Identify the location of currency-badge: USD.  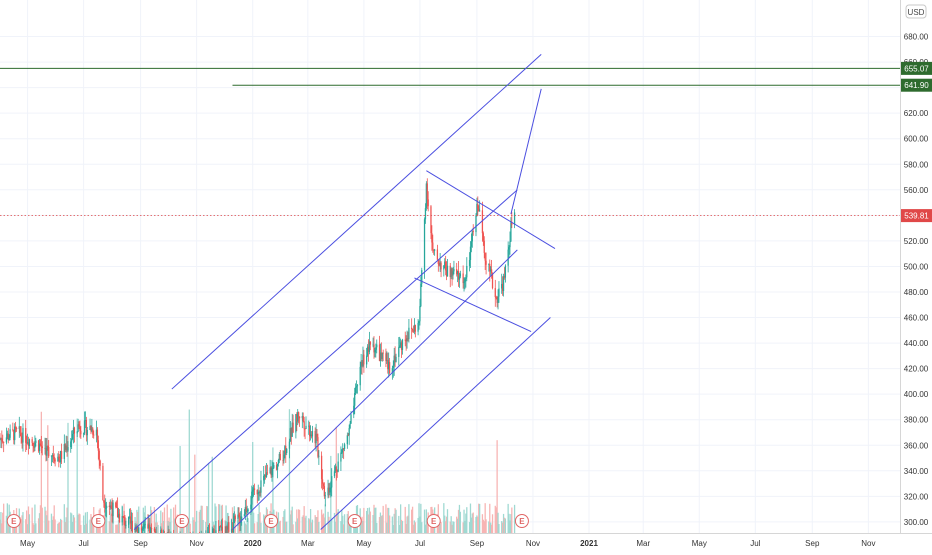
(916, 11).